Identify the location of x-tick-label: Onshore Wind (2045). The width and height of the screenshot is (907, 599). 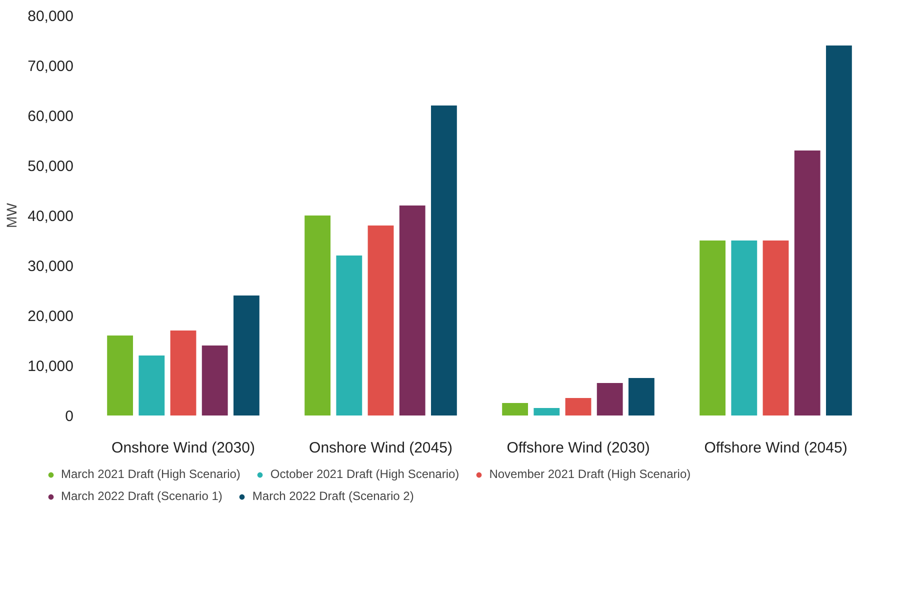
(380, 448).